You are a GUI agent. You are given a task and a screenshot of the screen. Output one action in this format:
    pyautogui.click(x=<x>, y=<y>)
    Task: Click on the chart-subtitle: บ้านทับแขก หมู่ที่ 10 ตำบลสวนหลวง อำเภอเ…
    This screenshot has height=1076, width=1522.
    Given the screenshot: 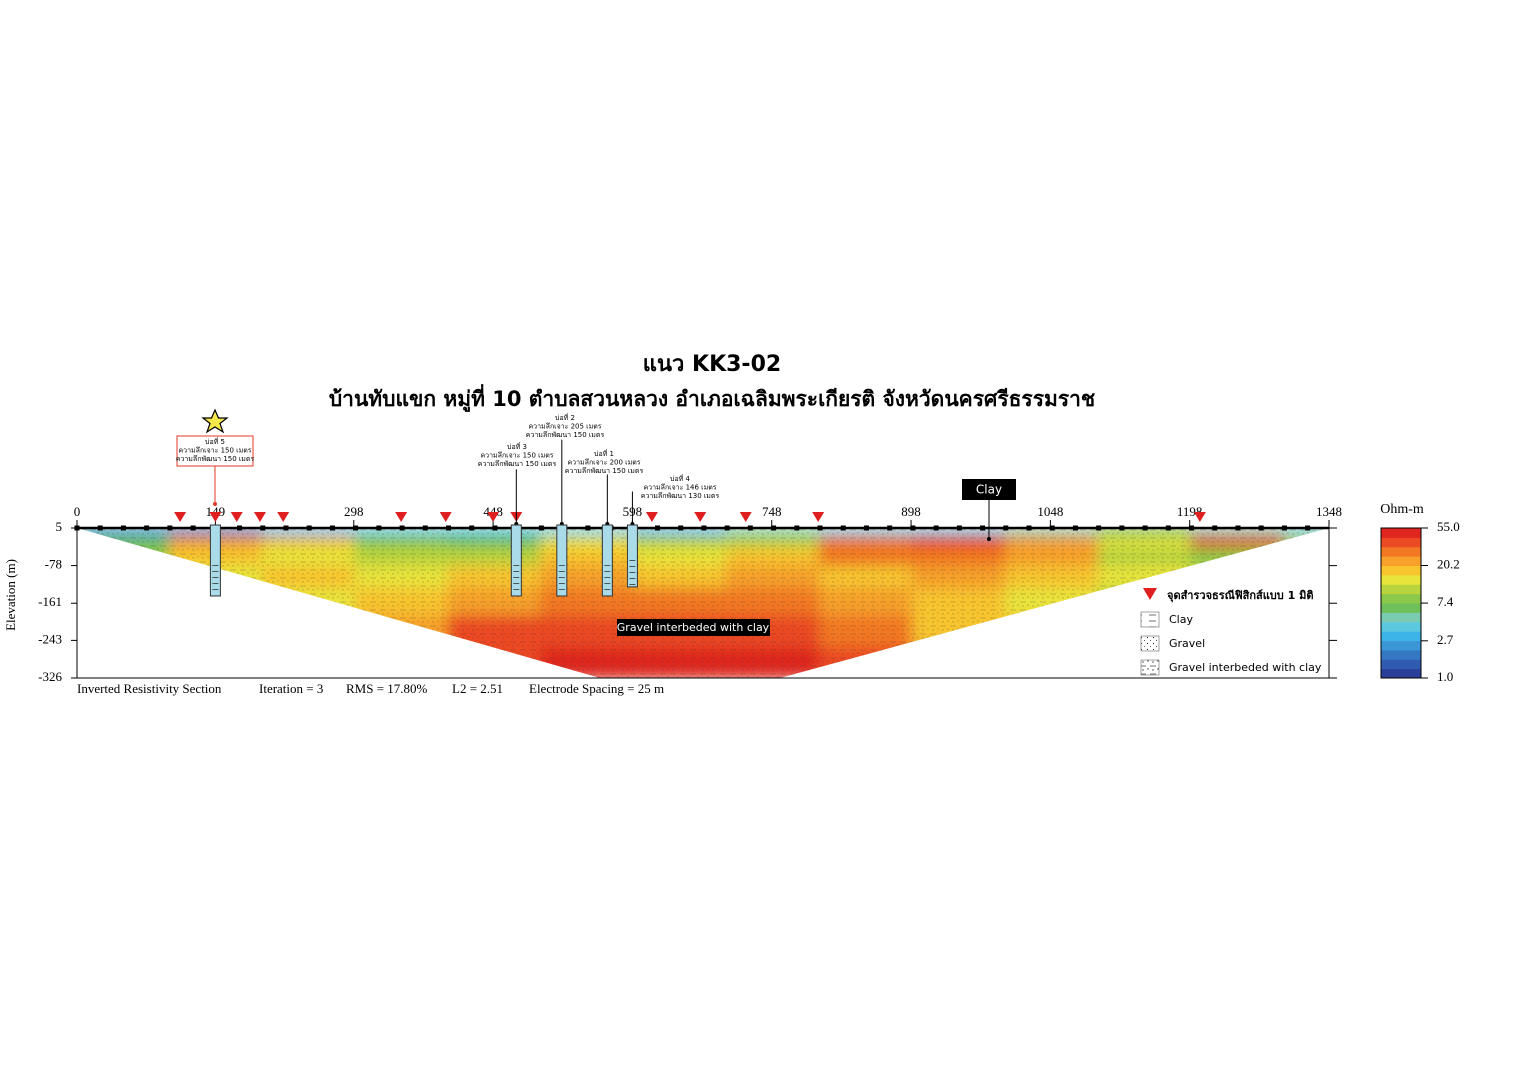 What is the action you would take?
    pyautogui.click(x=712, y=398)
    